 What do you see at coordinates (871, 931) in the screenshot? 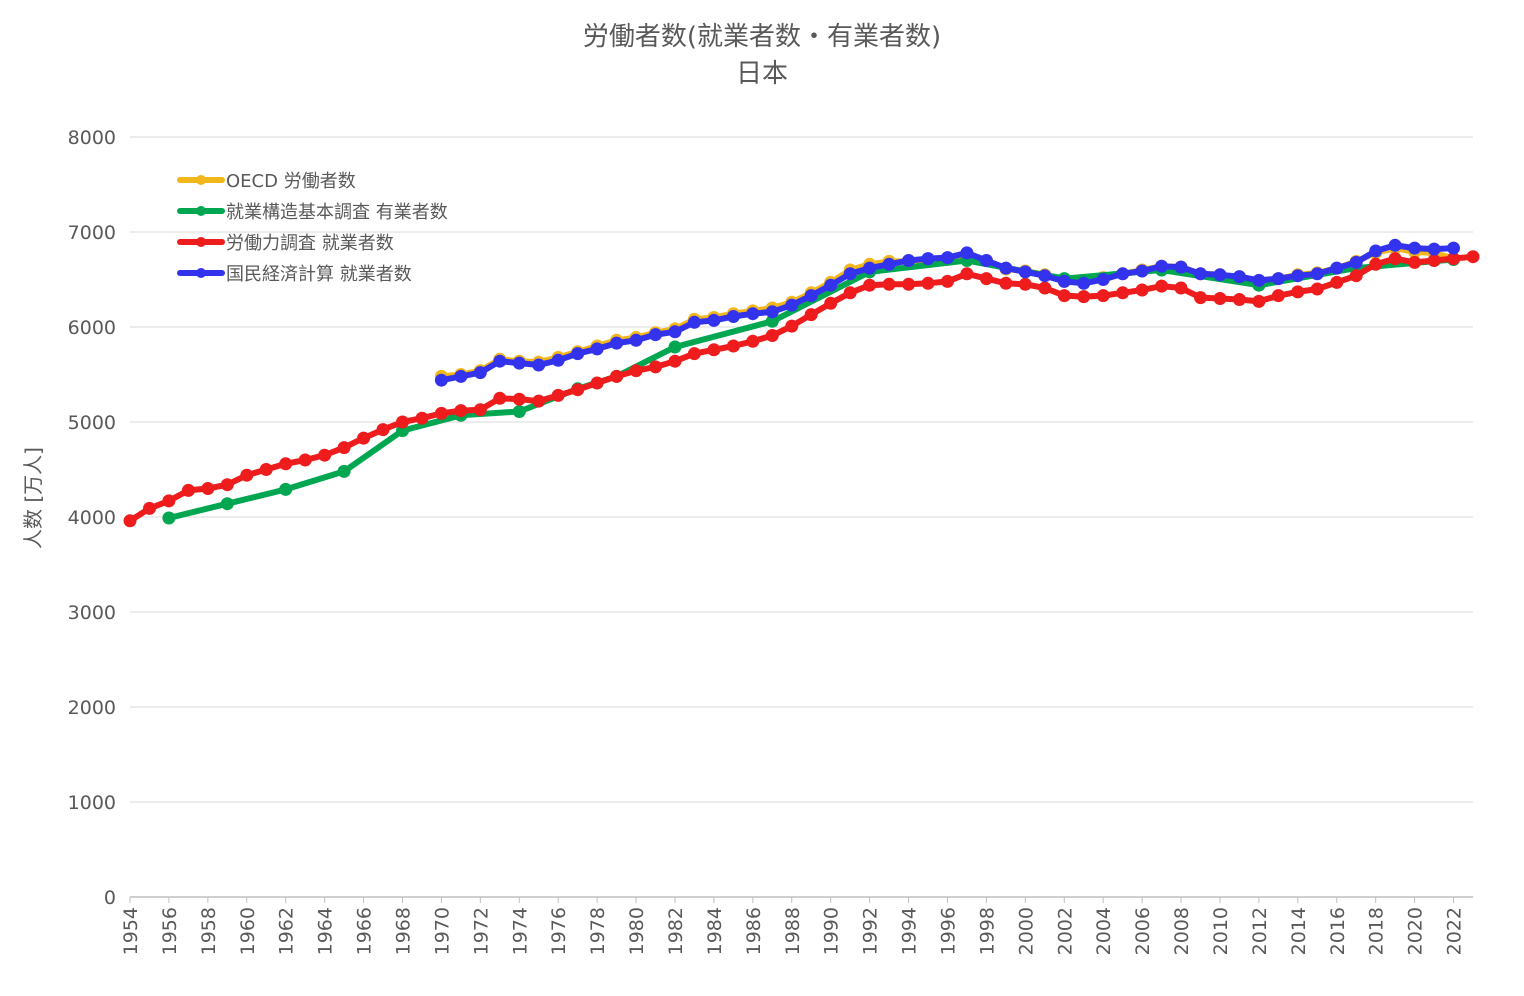
I see `x-tick-label: 1992` at bounding box center [871, 931].